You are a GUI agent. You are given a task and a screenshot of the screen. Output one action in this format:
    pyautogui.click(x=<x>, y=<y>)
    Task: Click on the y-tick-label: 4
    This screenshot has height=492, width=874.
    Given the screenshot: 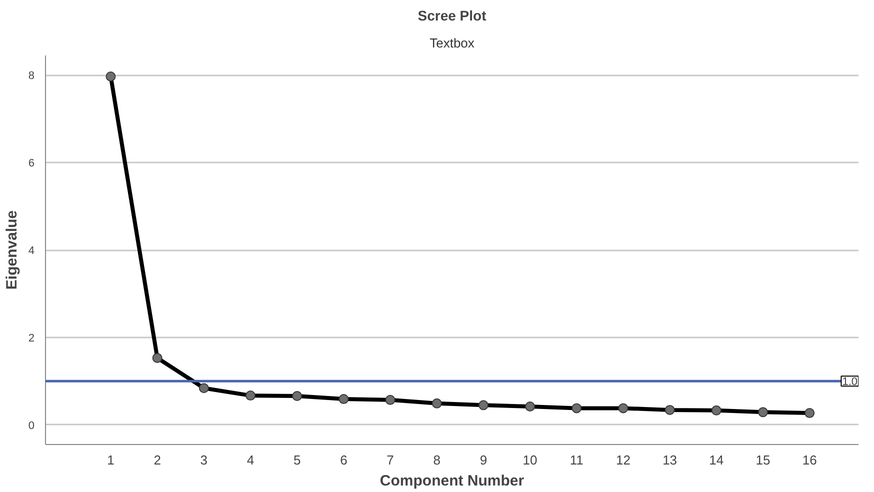 What is the action you would take?
    pyautogui.click(x=31, y=251)
    